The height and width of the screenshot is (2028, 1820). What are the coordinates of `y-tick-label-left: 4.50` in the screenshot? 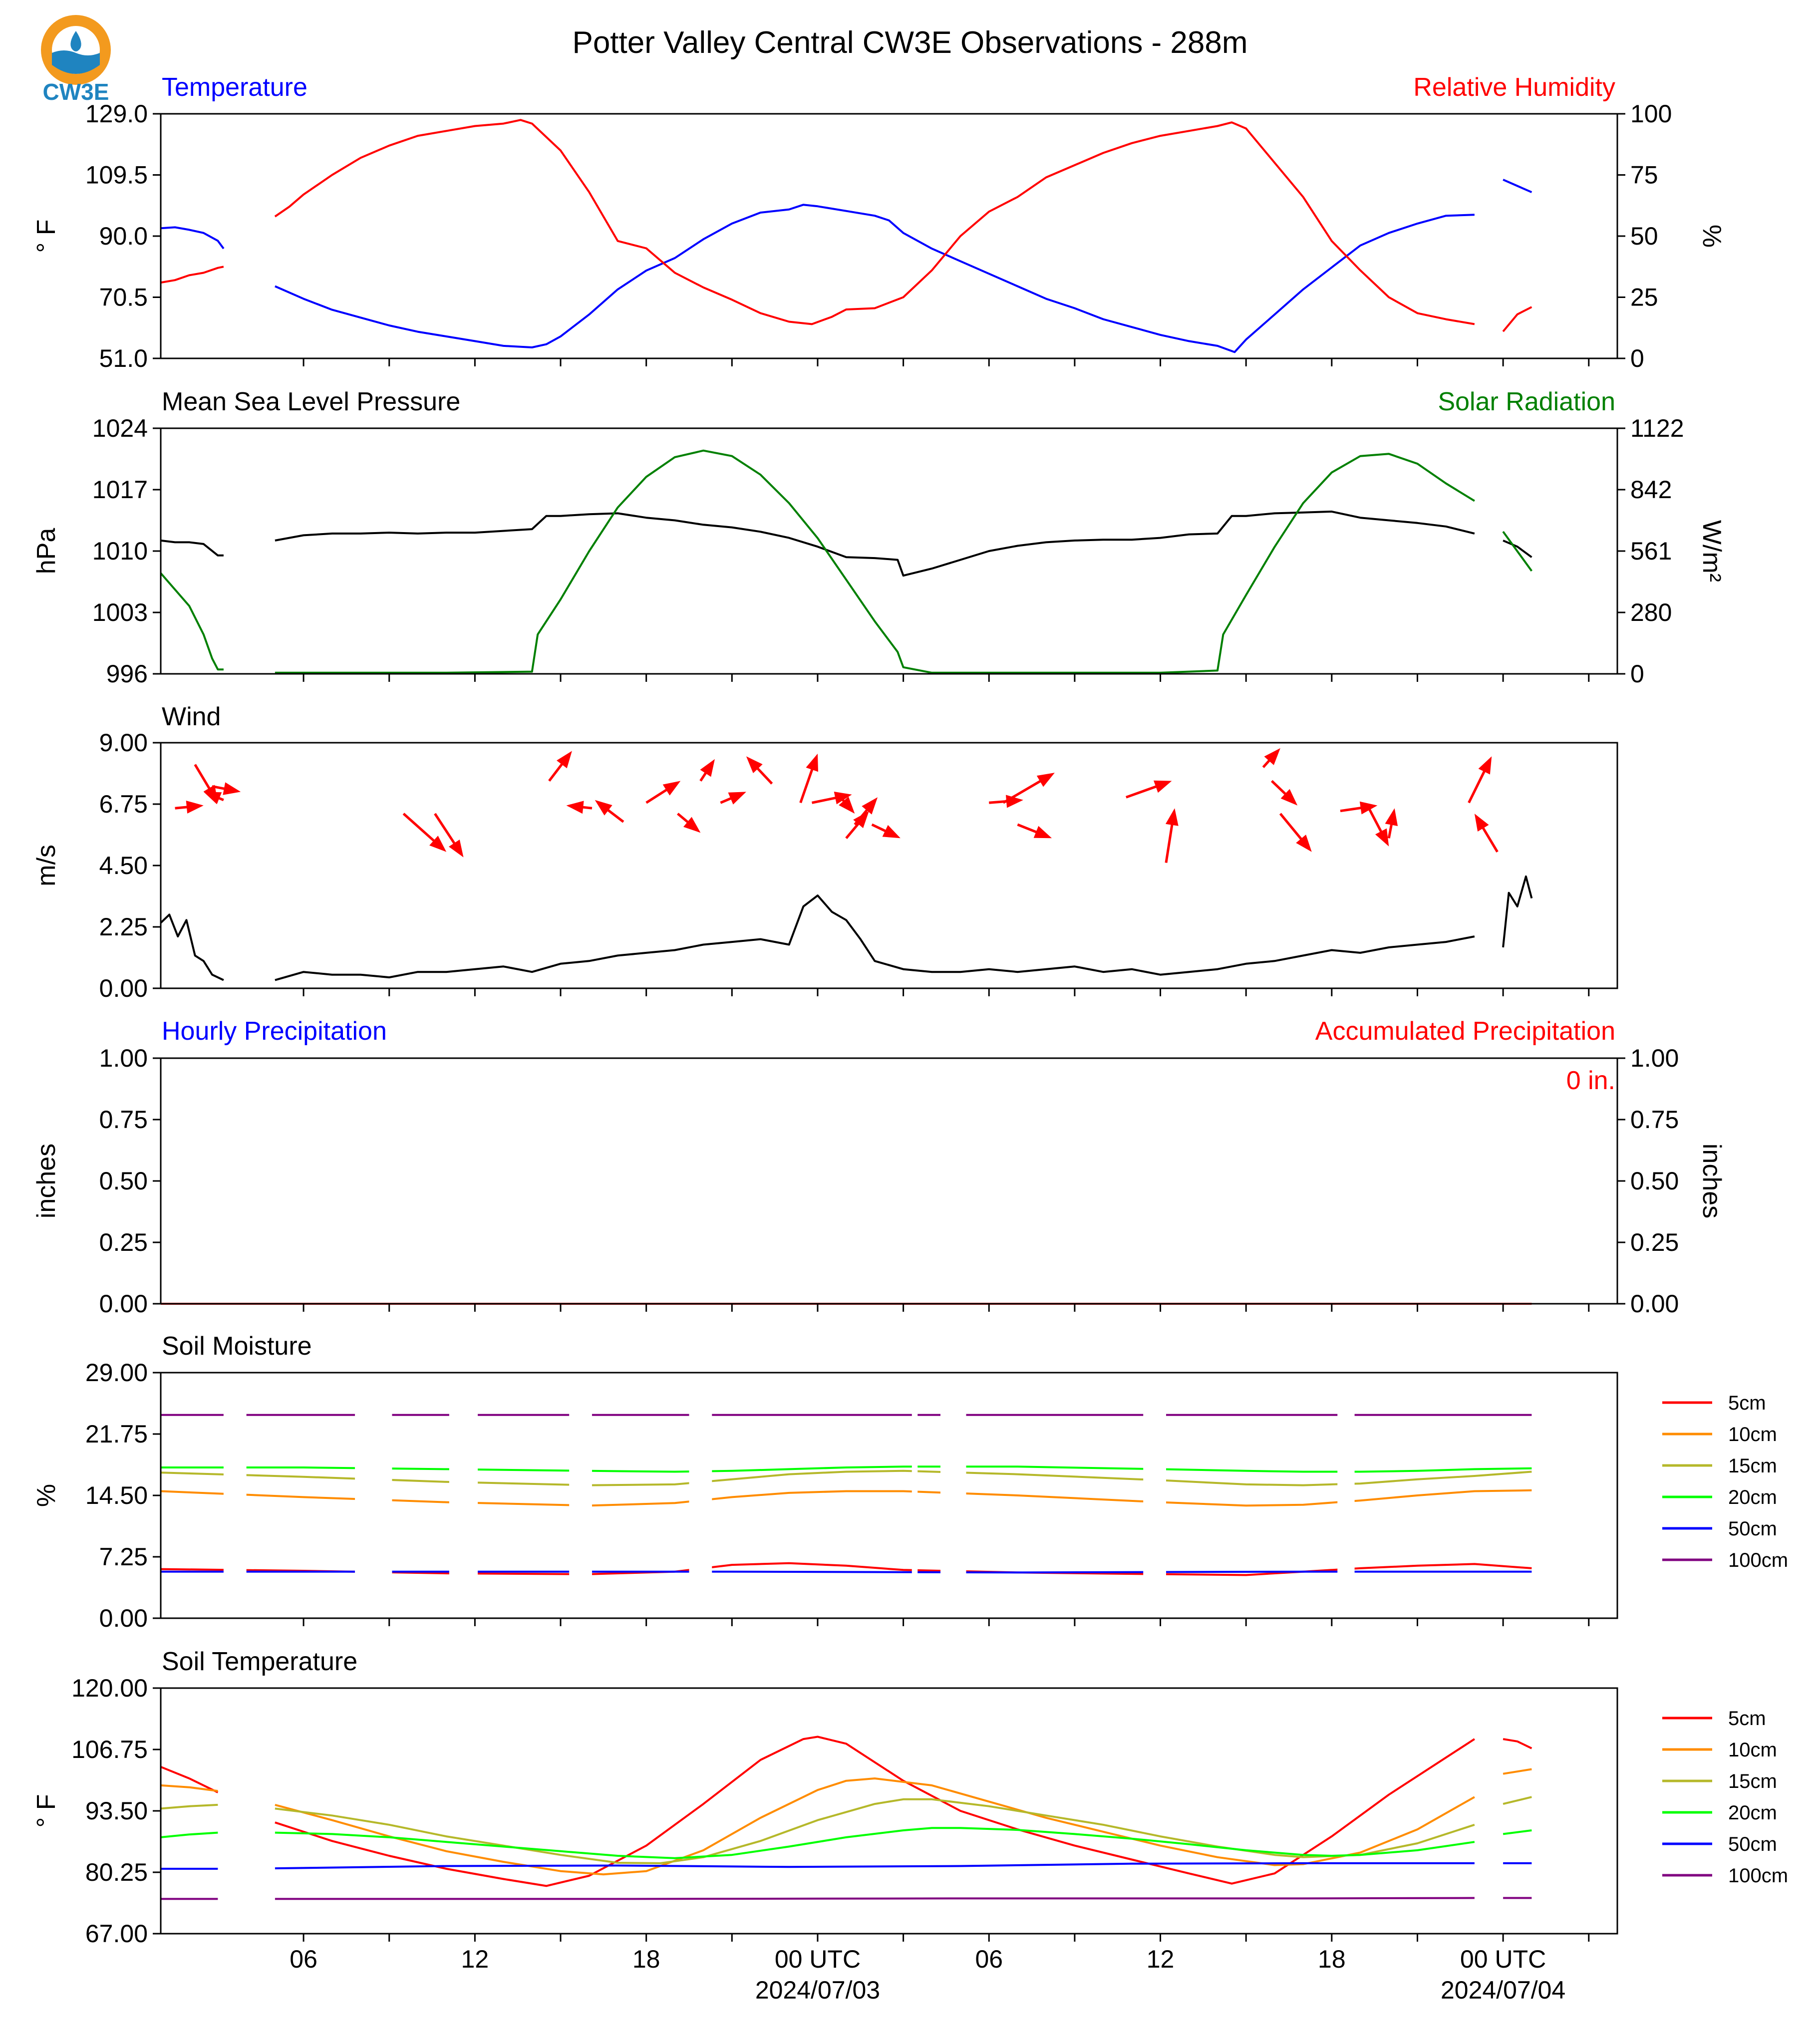 It's located at (123, 865).